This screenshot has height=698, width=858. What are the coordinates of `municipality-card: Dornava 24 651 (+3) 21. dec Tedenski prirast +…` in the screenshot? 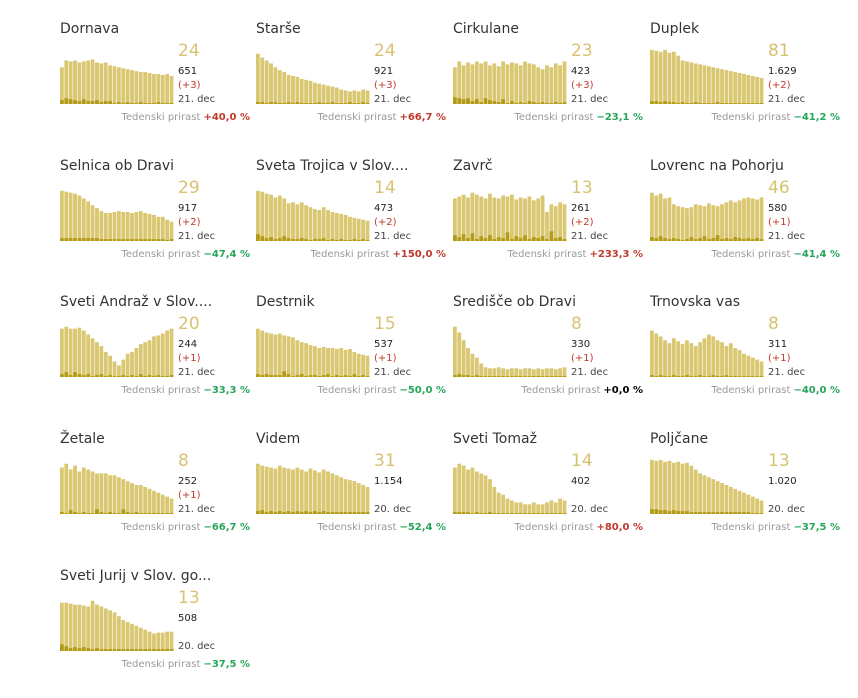 It's located at (155, 85).